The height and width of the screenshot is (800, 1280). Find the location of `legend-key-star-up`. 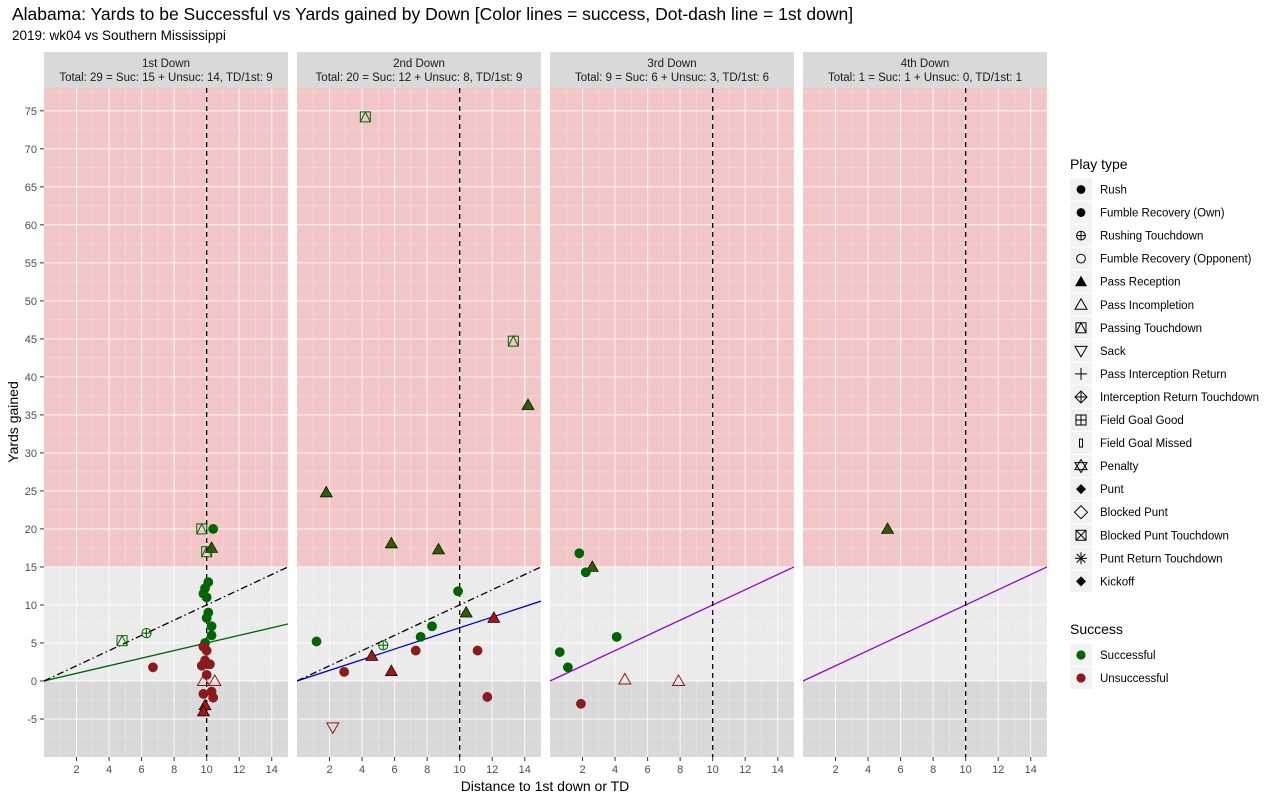

legend-key-star-up is located at coordinates (1081, 464).